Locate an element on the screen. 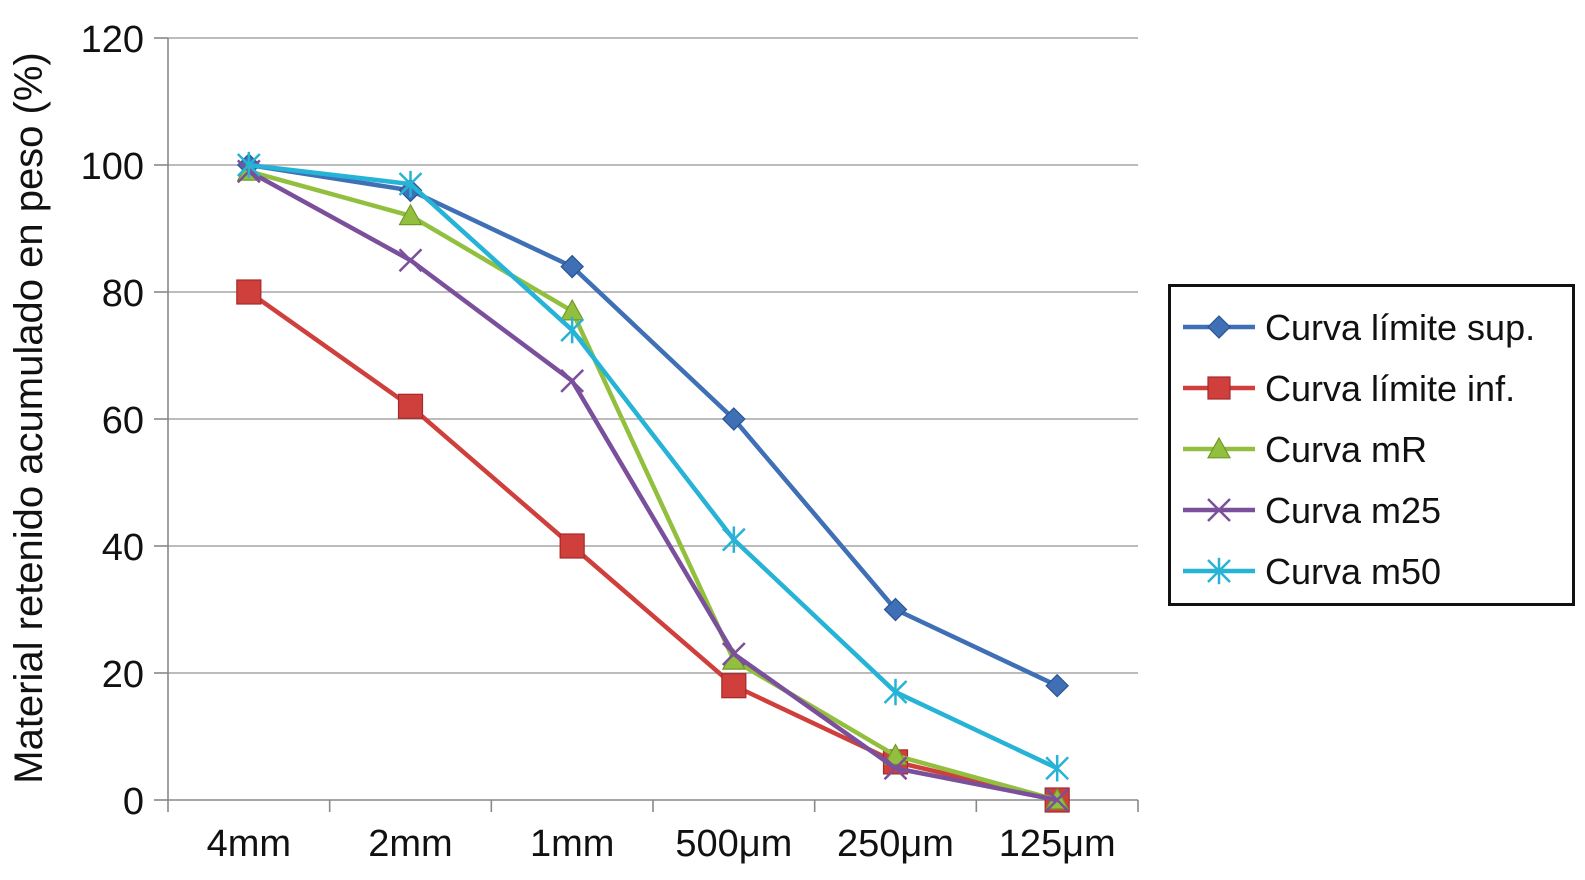 This screenshot has width=1585, height=880. legend-label: Curva m50 is located at coordinates (1353, 571).